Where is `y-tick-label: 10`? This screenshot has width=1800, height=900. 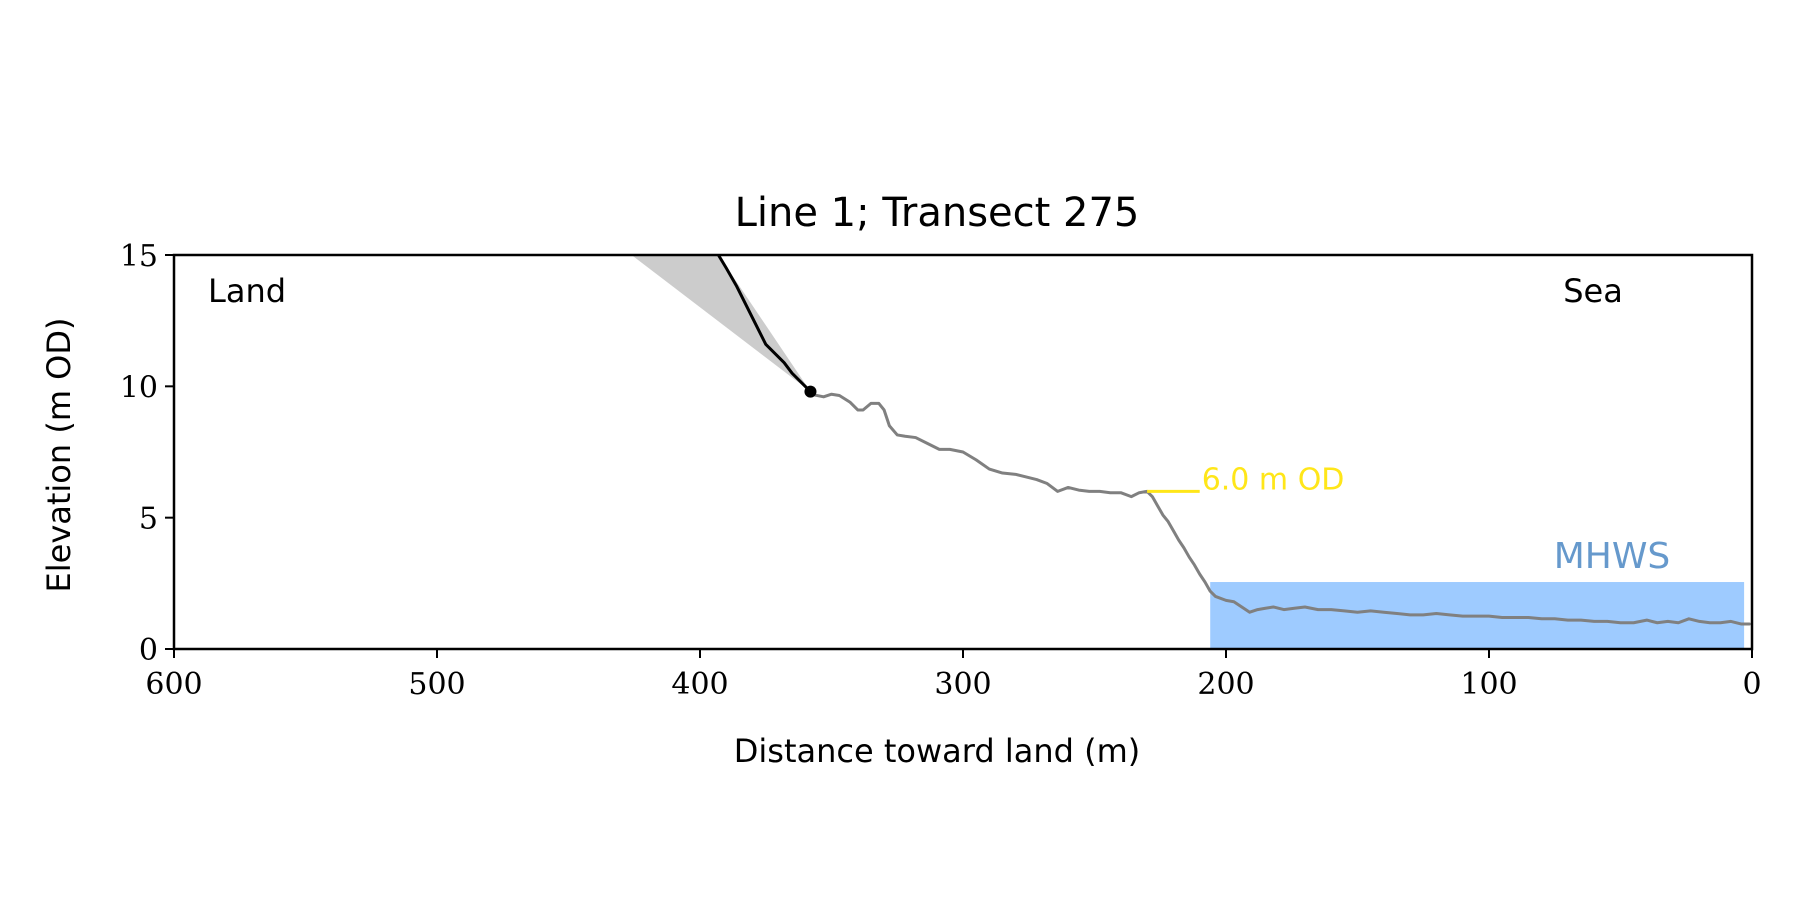 y-tick-label: 10 is located at coordinates (139, 387).